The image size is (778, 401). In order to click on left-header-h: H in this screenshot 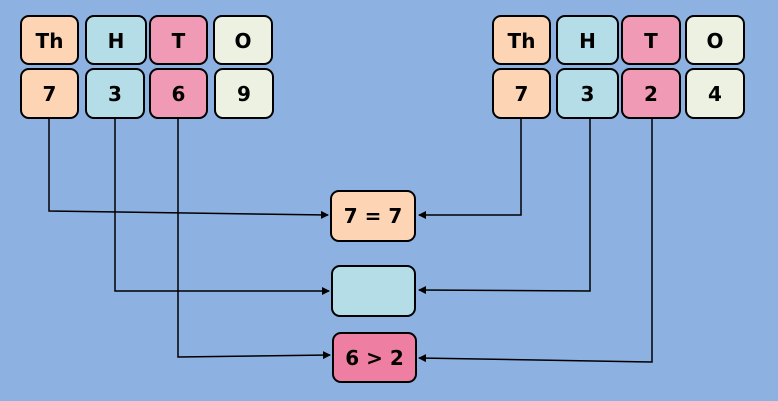, I will do `click(116, 41)`.